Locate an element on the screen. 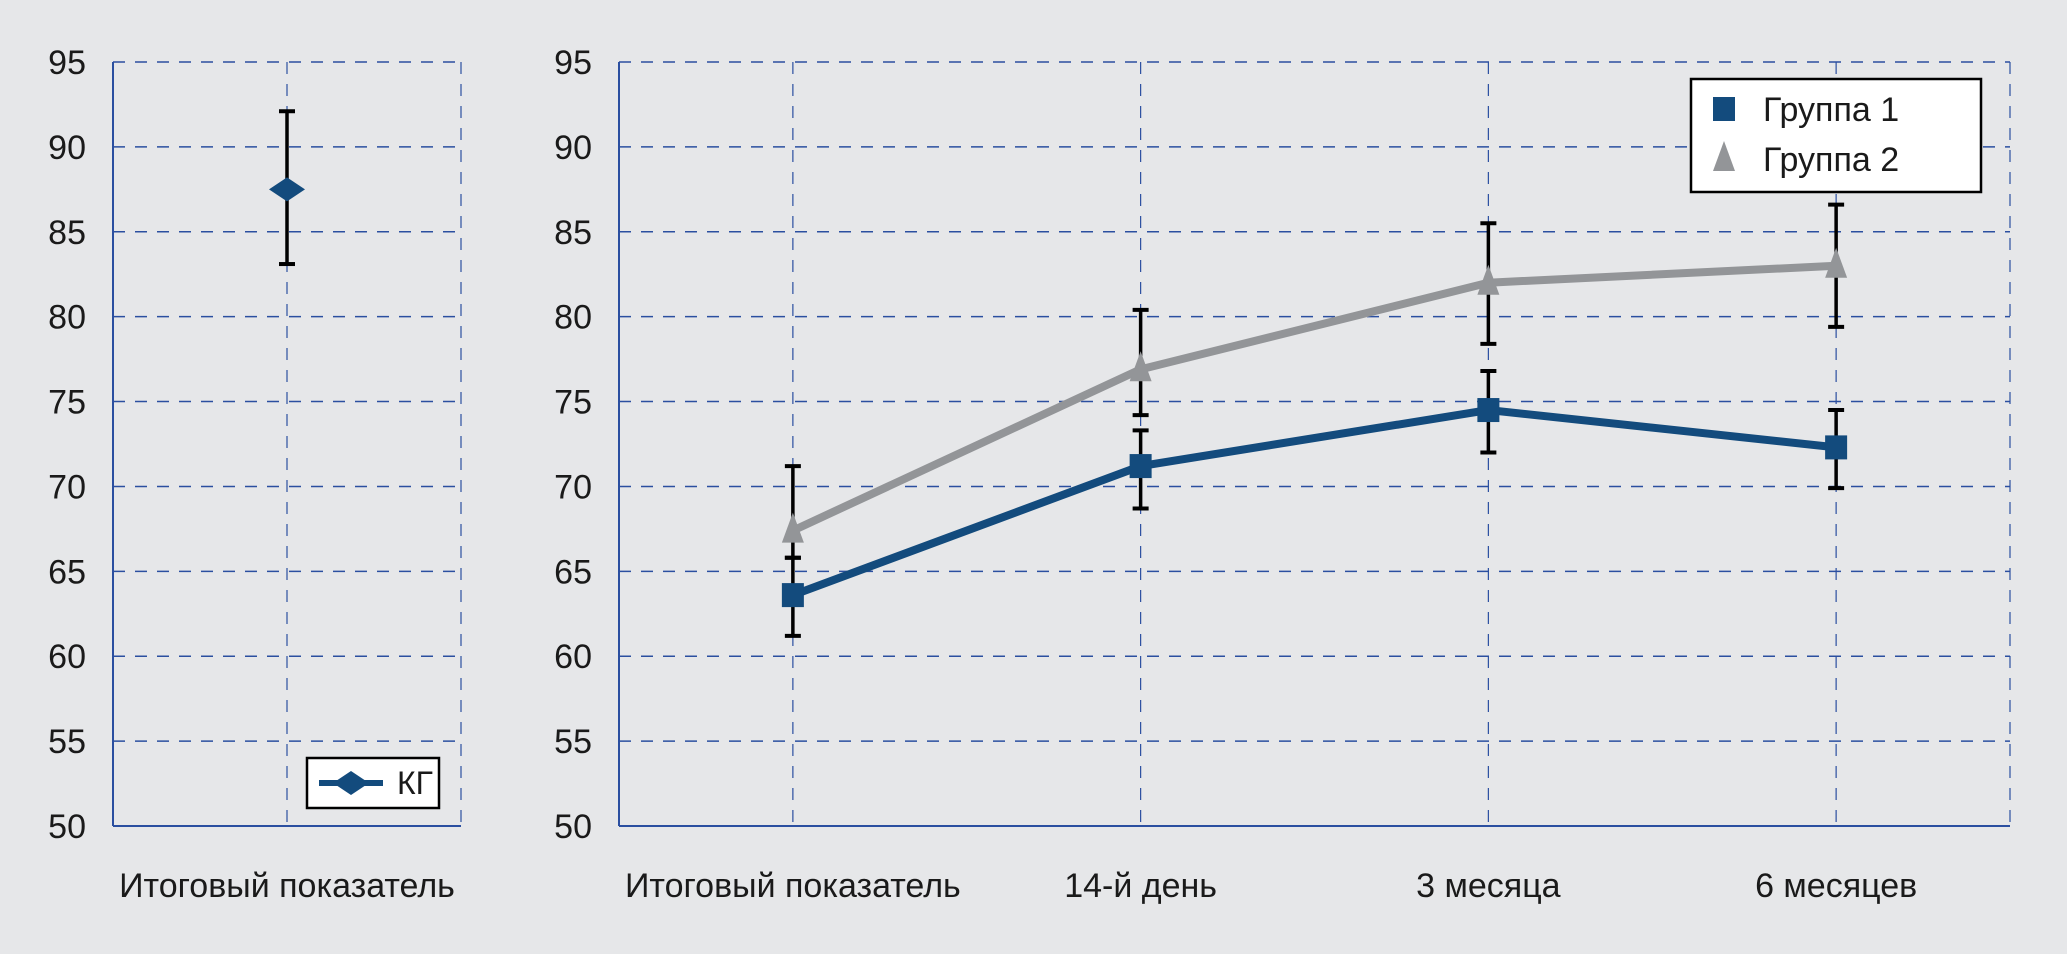 The width and height of the screenshot is (2067, 954). legend: КГ is located at coordinates (373, 783).